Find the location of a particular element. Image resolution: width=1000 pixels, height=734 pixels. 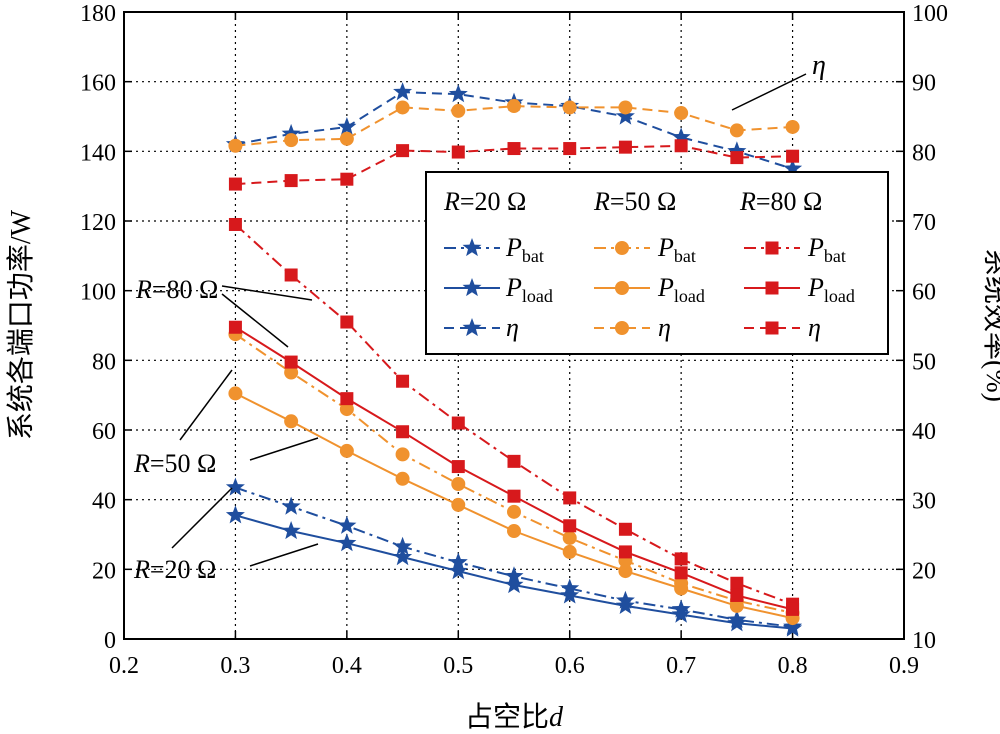

annotation-leader-80-a is located at coordinates (267, 293).